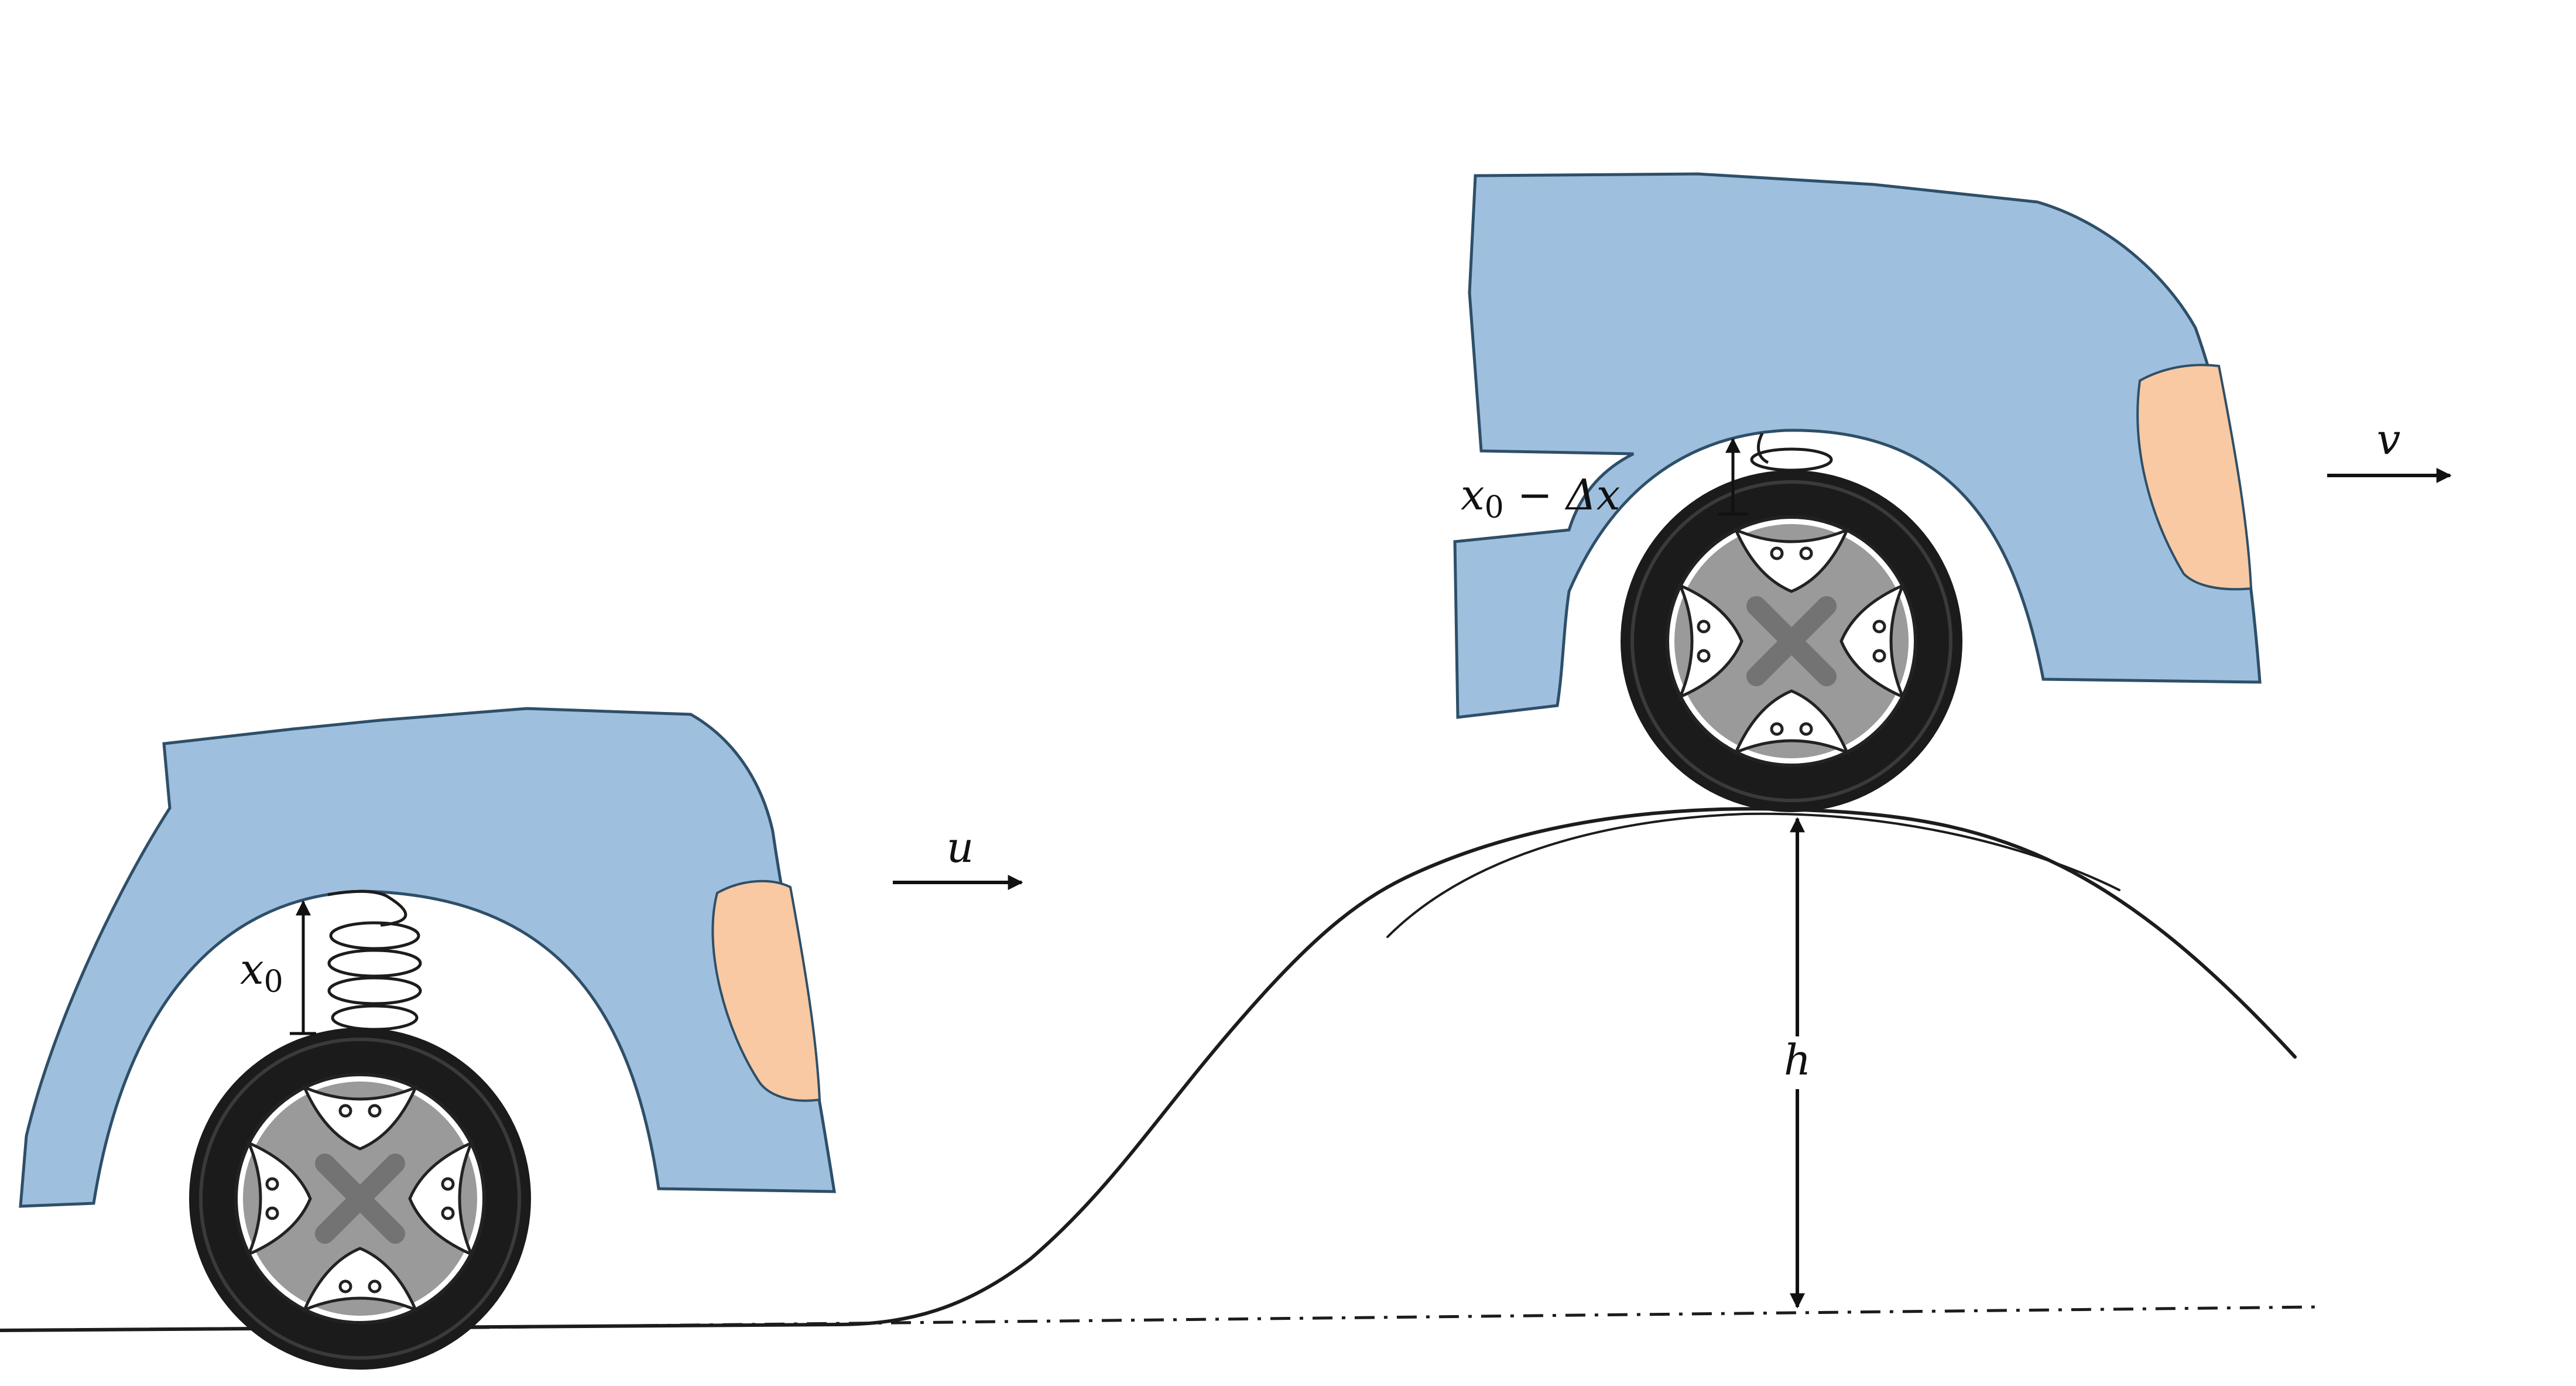 This screenshot has height=1386, width=2576. Describe the element at coordinates (1371, 1317) in the screenshot. I see `reference-baseline` at that location.